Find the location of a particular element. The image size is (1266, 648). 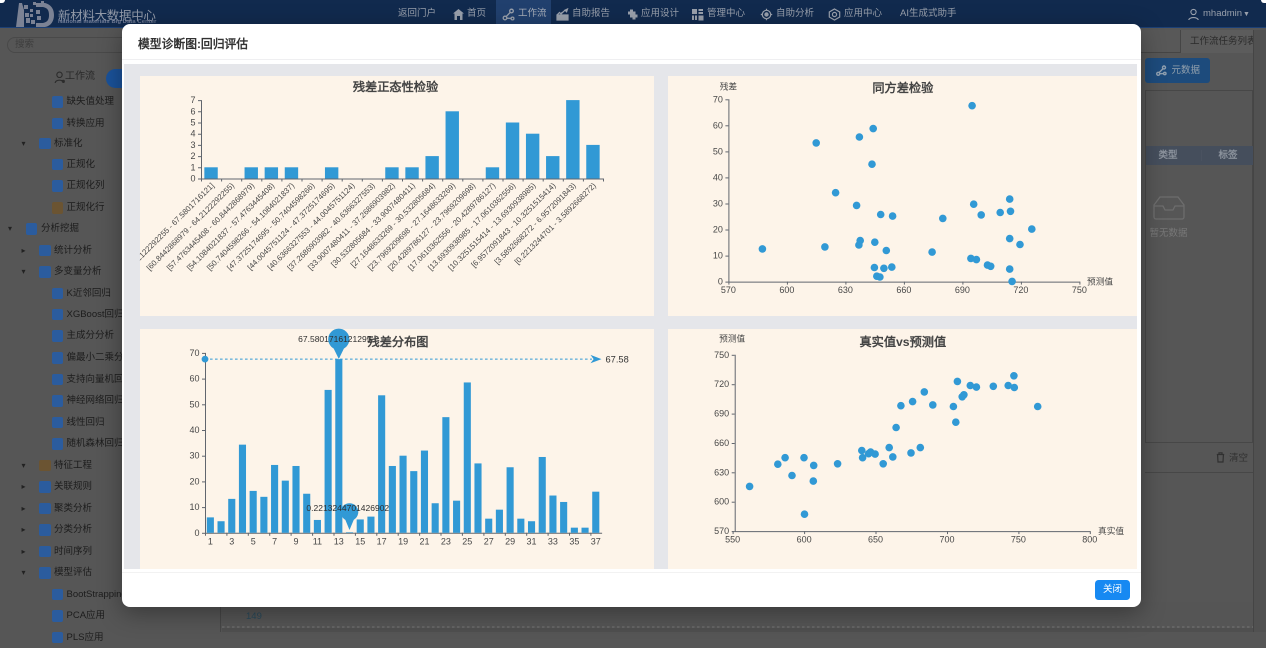

svg-text: 13 is located at coordinates (339, 541).